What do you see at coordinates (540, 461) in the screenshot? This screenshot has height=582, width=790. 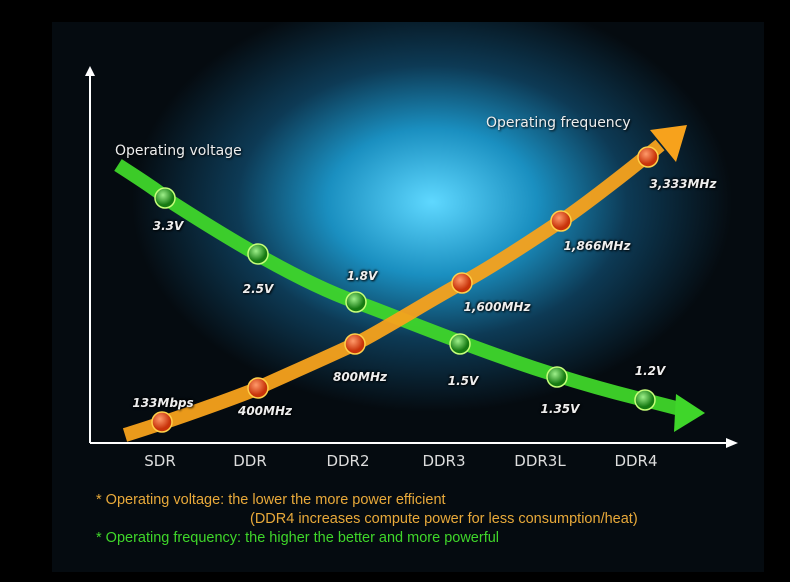 I see `x-tick-label: DDR3L` at bounding box center [540, 461].